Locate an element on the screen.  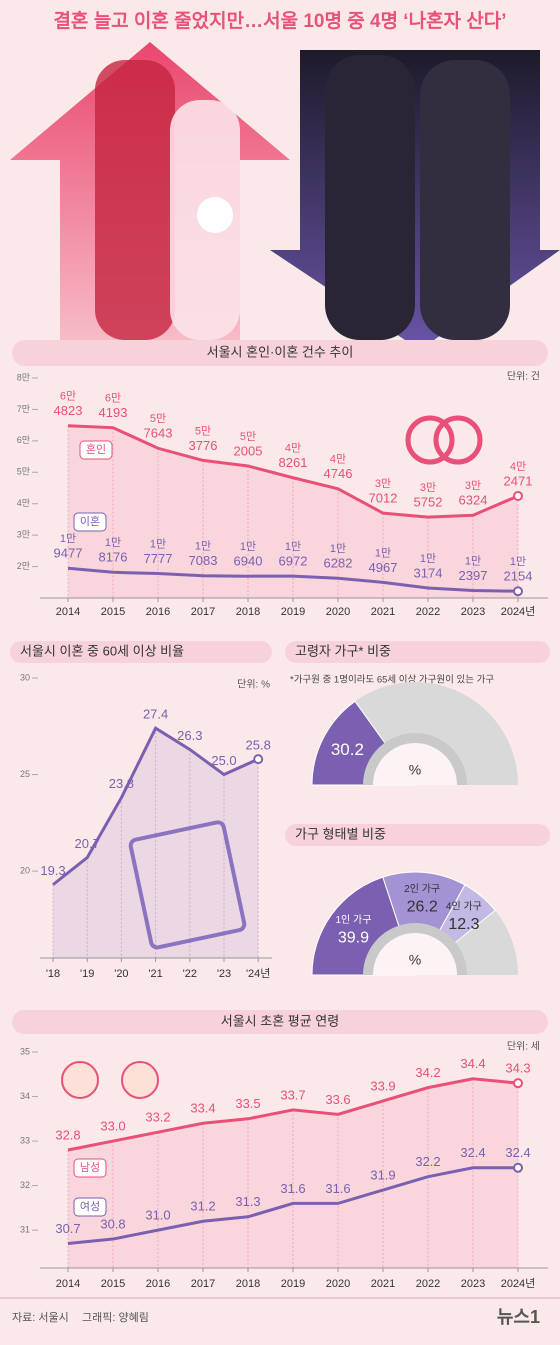
value-label: 2397 is located at coordinates (473, 575).